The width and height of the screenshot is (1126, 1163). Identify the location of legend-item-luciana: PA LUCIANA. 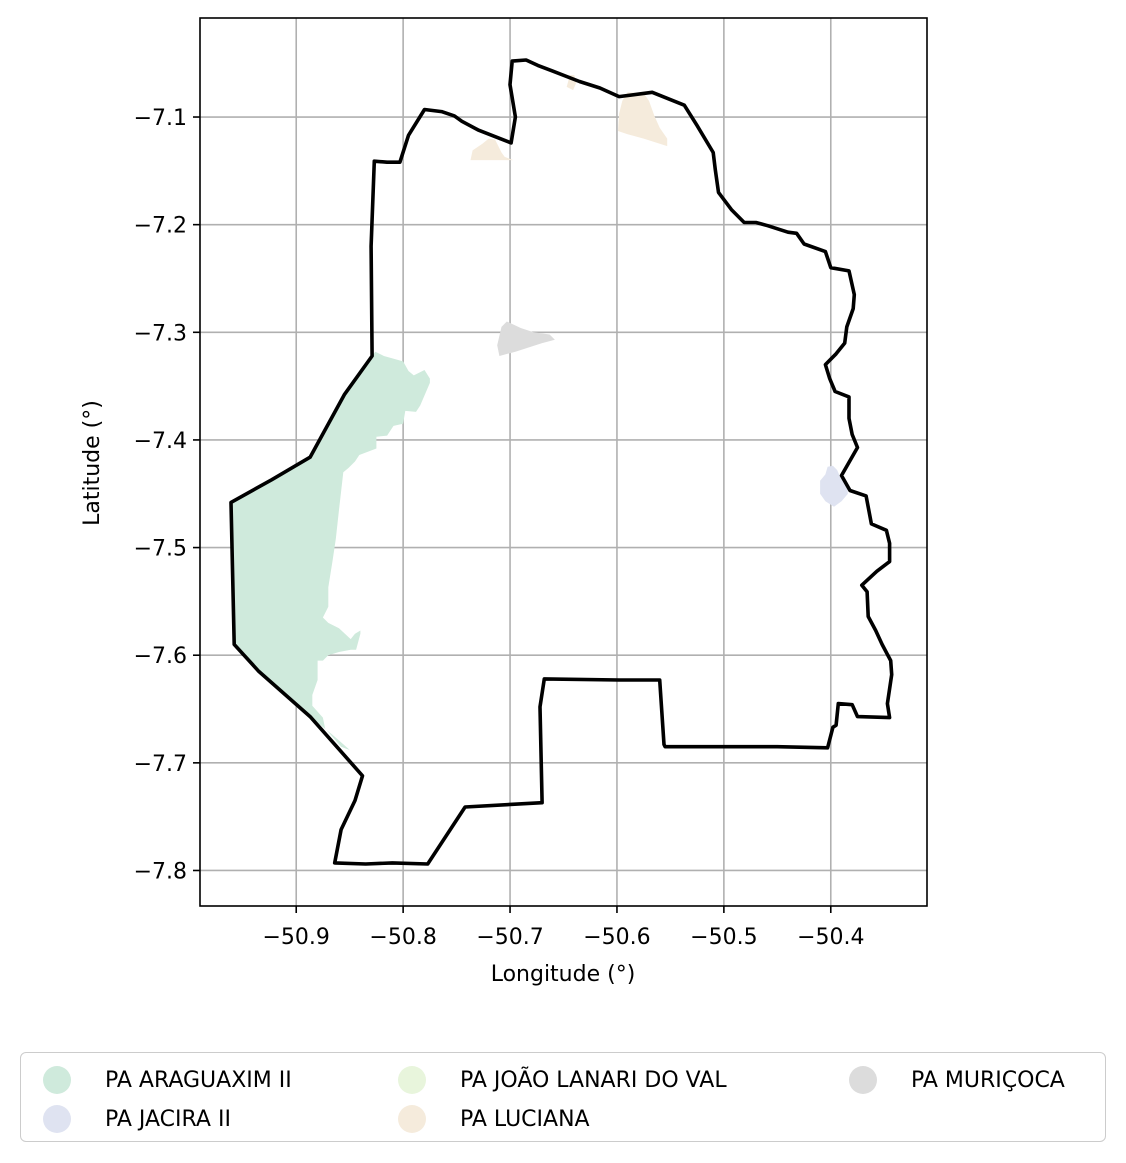
(494, 1119).